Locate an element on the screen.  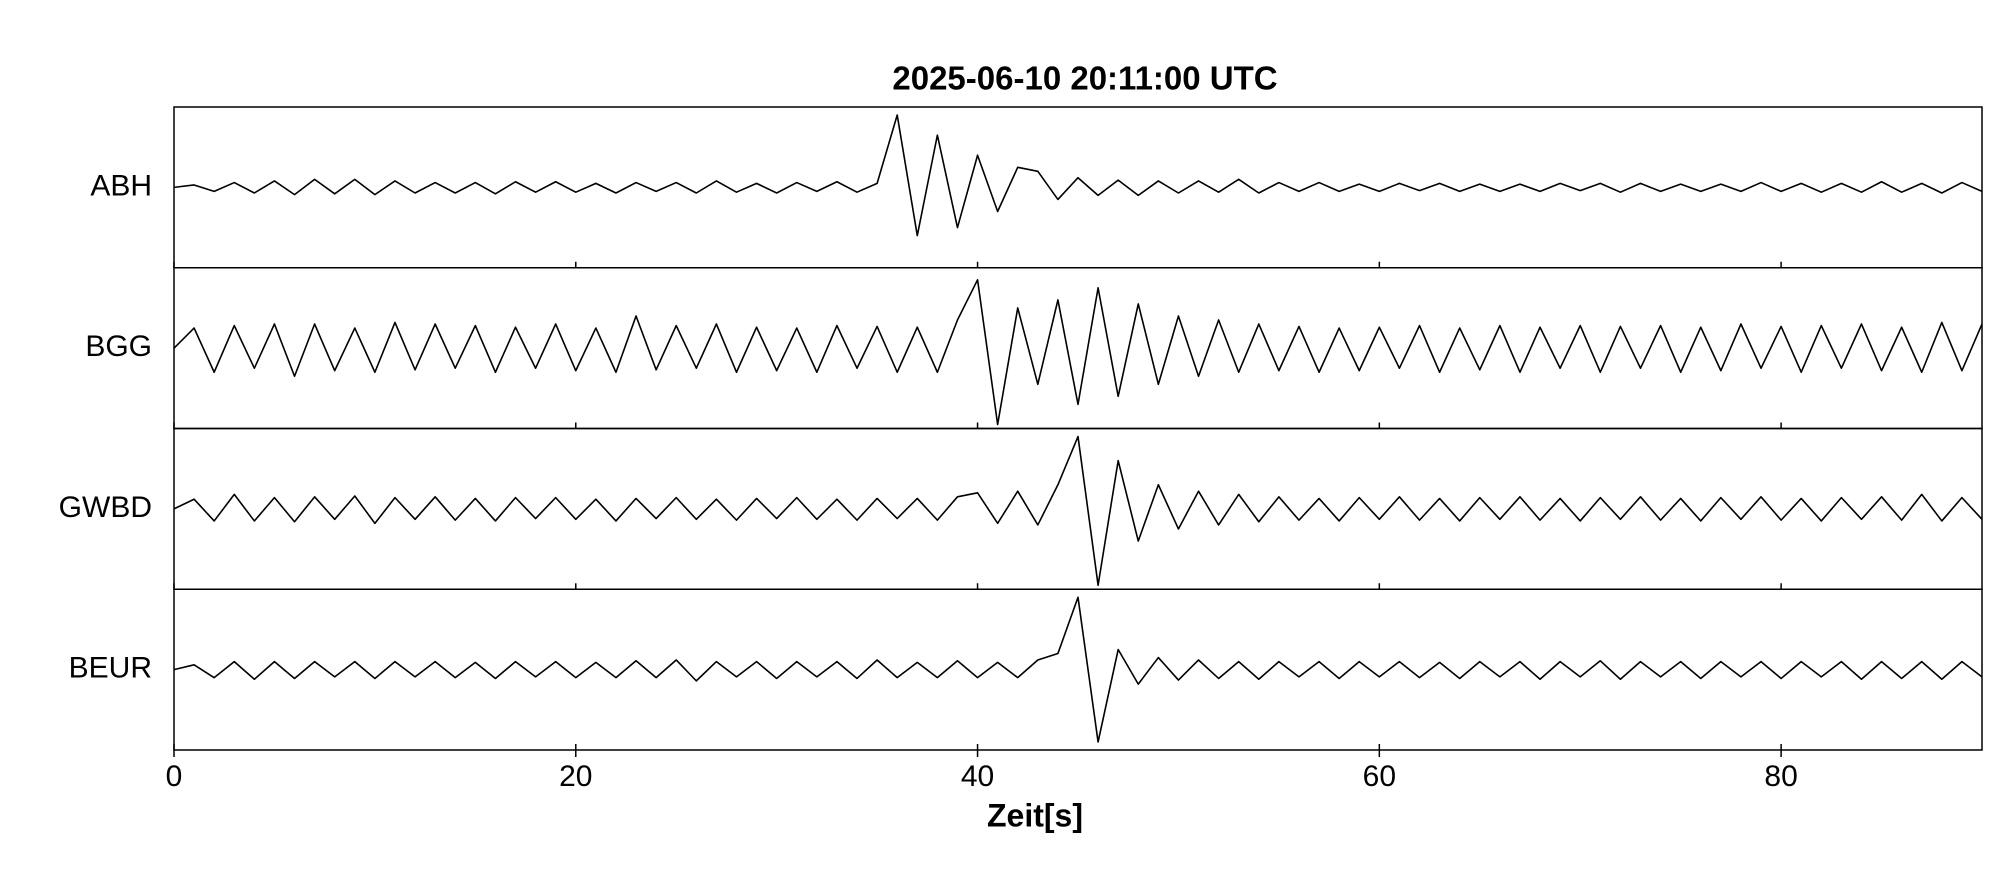
trace-label: GWBD is located at coordinates (105, 507).